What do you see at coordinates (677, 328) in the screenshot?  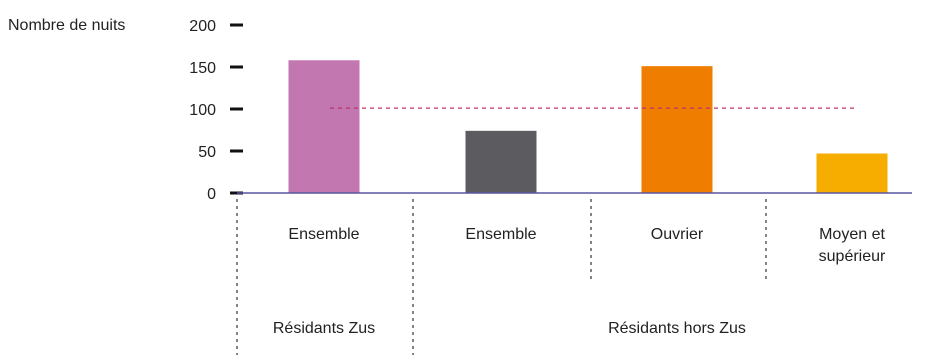 I see `group-label: Résidants hors Zus` at bounding box center [677, 328].